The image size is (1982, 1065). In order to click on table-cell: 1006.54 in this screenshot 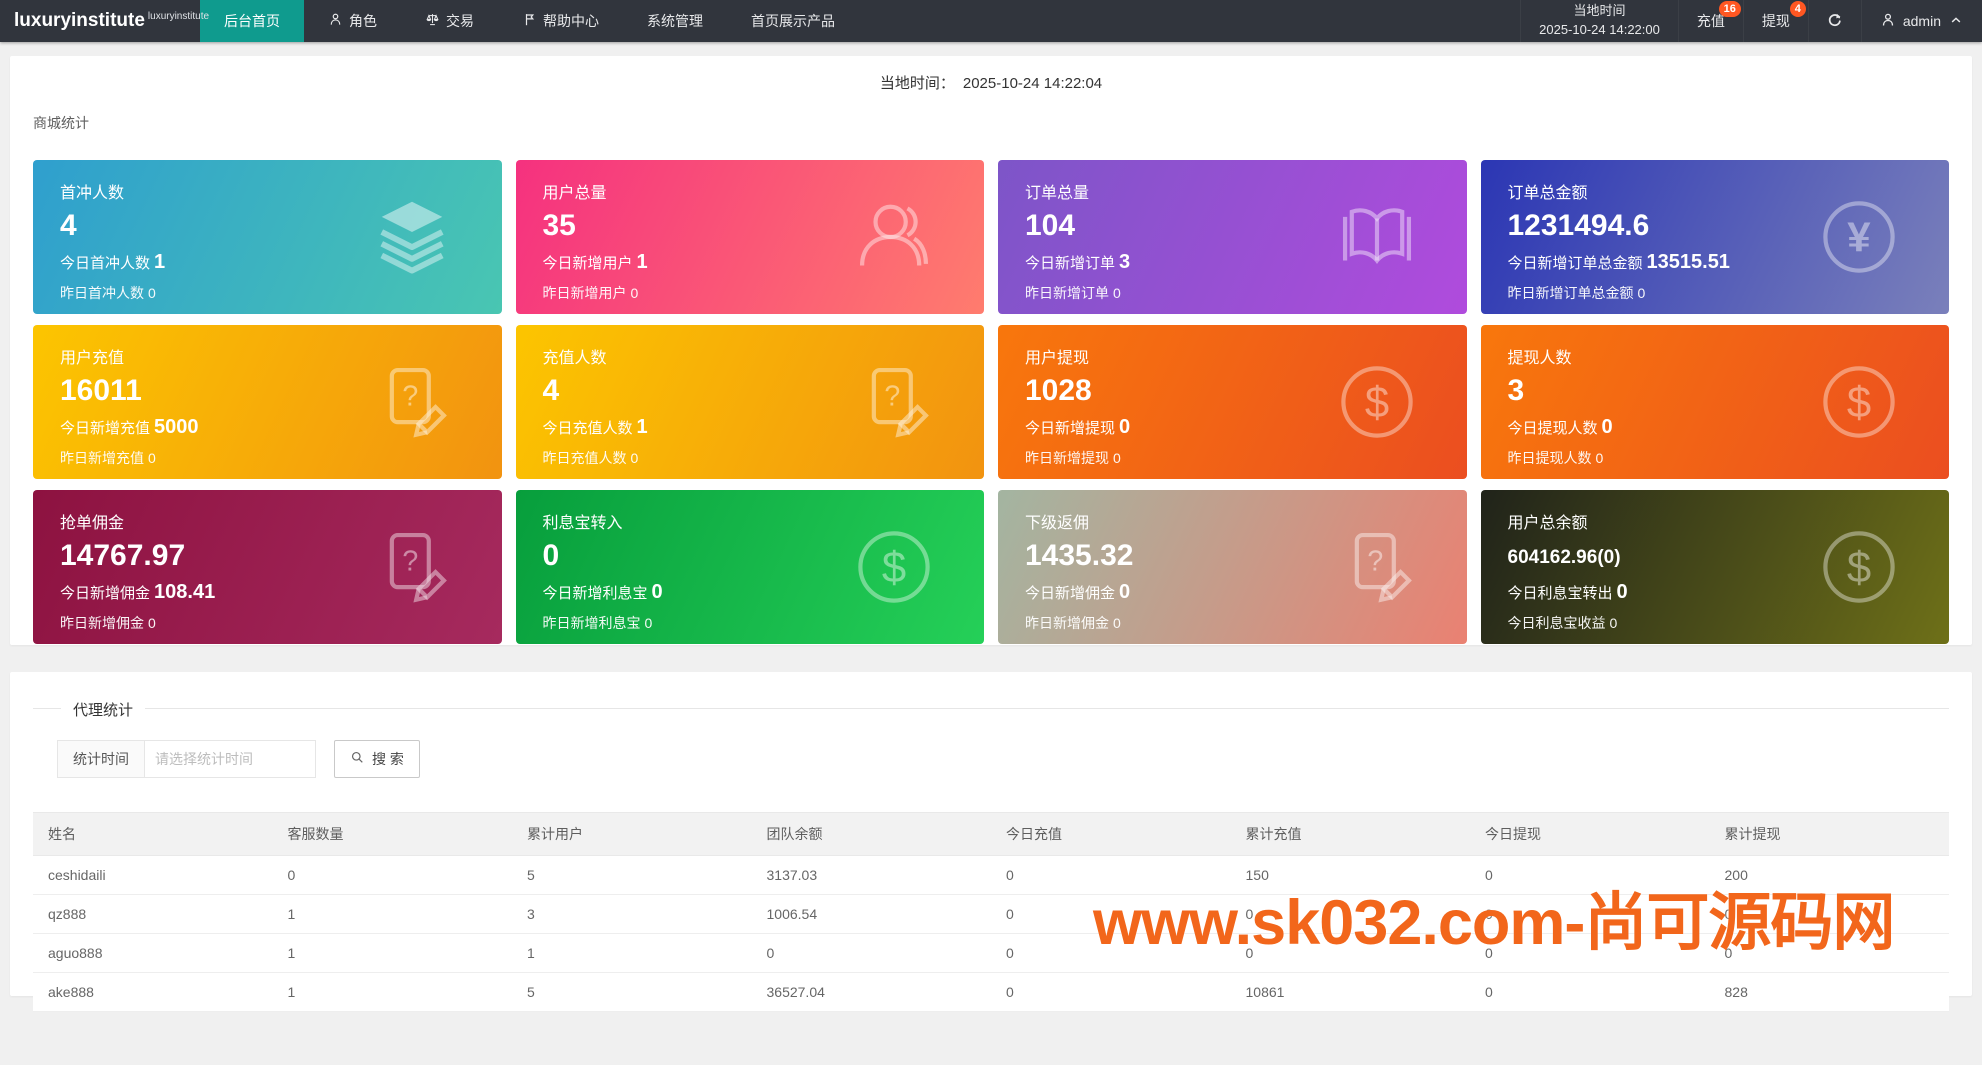, I will do `click(871, 914)`.